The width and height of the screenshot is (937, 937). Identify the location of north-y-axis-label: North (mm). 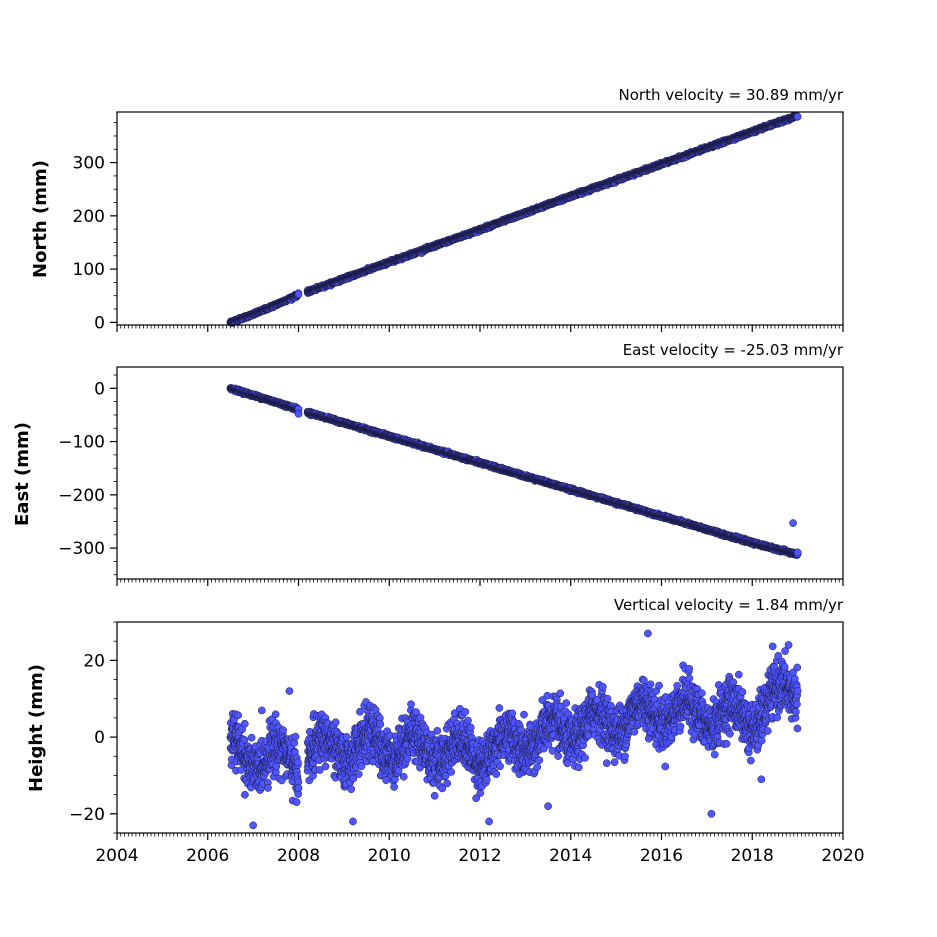
(40, 219).